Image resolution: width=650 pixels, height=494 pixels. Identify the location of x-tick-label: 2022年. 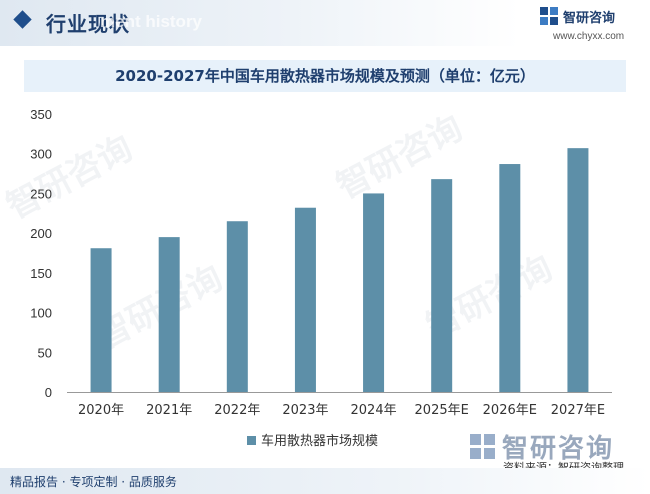
(237, 410).